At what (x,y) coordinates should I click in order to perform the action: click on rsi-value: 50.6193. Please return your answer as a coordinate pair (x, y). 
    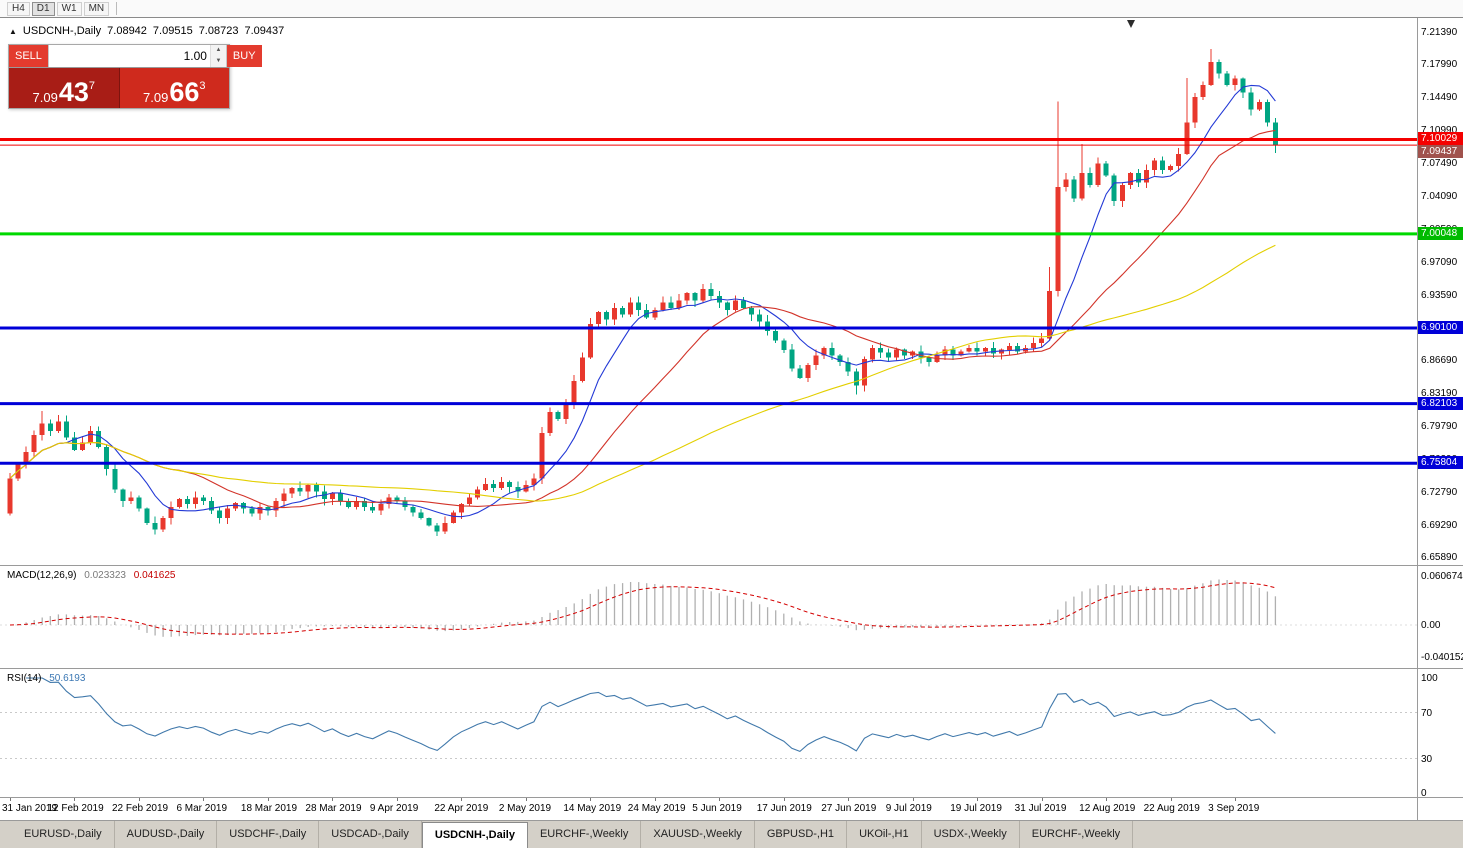
    Looking at the image, I should click on (67, 678).